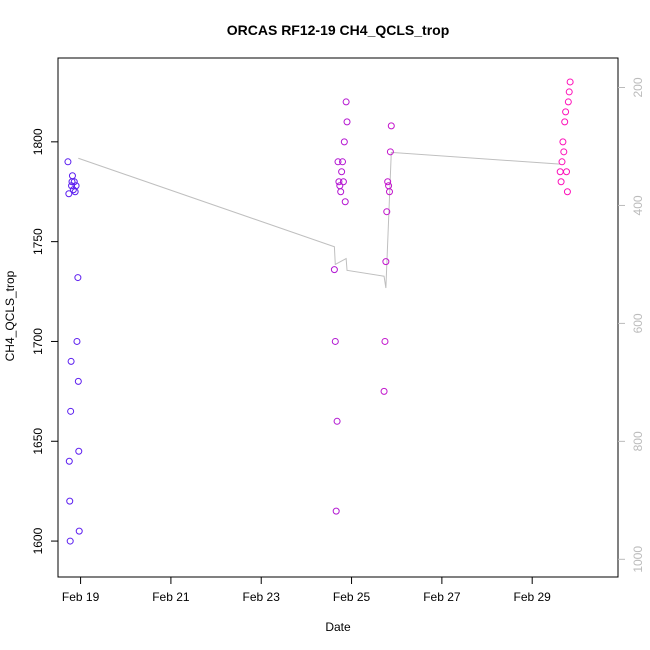  Describe the element at coordinates (38, 441) in the screenshot. I see `y-tick-label: 1650` at that location.